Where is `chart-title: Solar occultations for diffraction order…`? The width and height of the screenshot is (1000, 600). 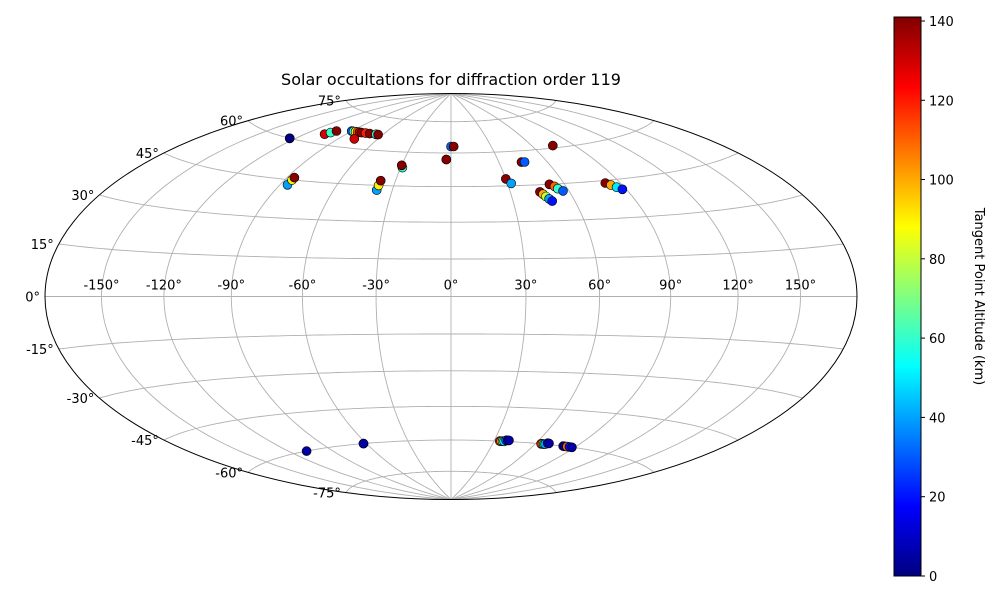
chart-title: Solar occultations for diffraction order… is located at coordinates (451, 79).